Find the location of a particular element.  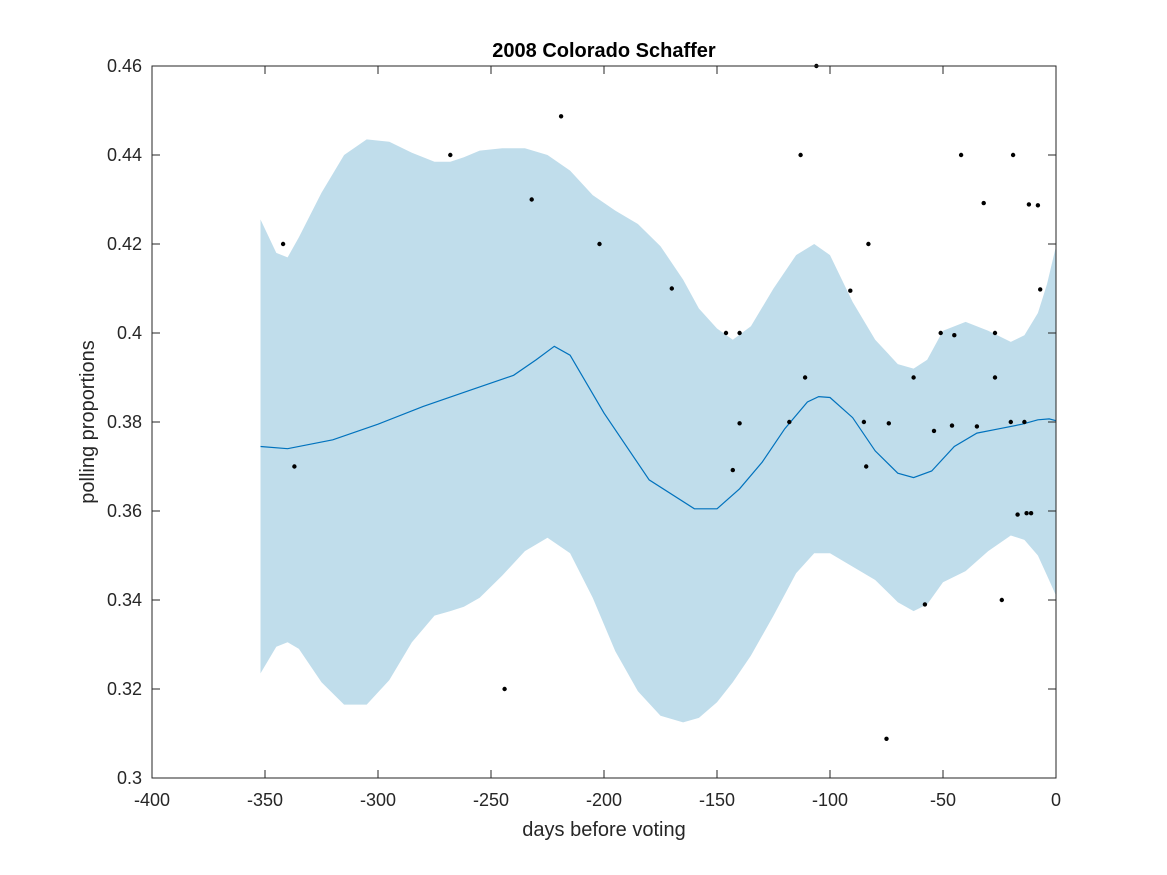

y-tick-label: 0.4 is located at coordinates (129, 333).